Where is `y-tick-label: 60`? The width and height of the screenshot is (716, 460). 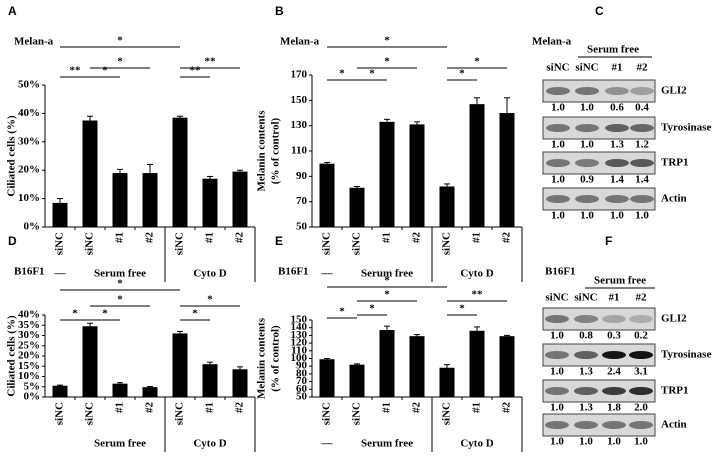
y-tick-label: 60 is located at coordinates (302, 389).